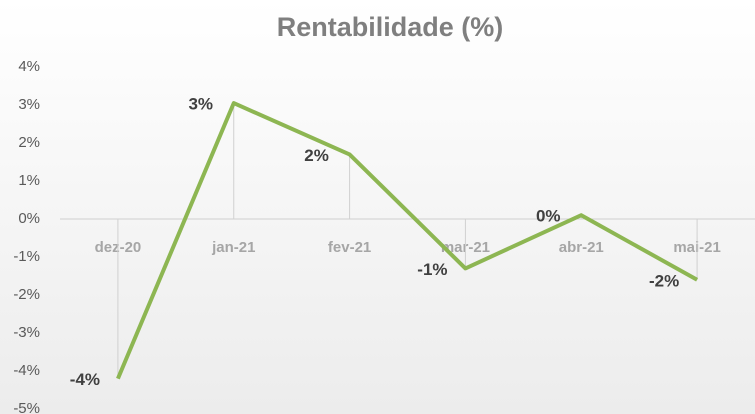 This screenshot has height=414, width=755. What do you see at coordinates (581, 247) in the screenshot?
I see `x-tick-label: abr-21` at bounding box center [581, 247].